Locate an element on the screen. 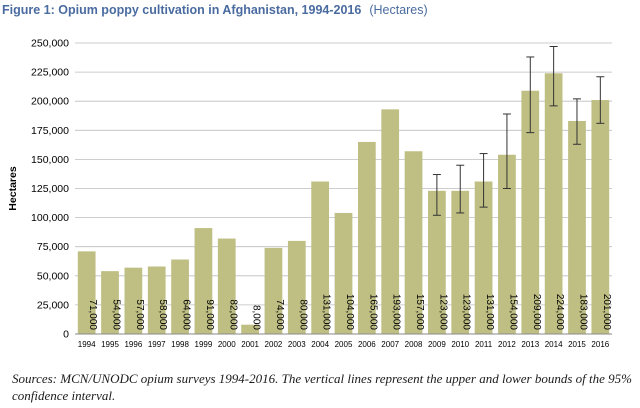 The width and height of the screenshot is (640, 408). bar-2013 is located at coordinates (530, 212).